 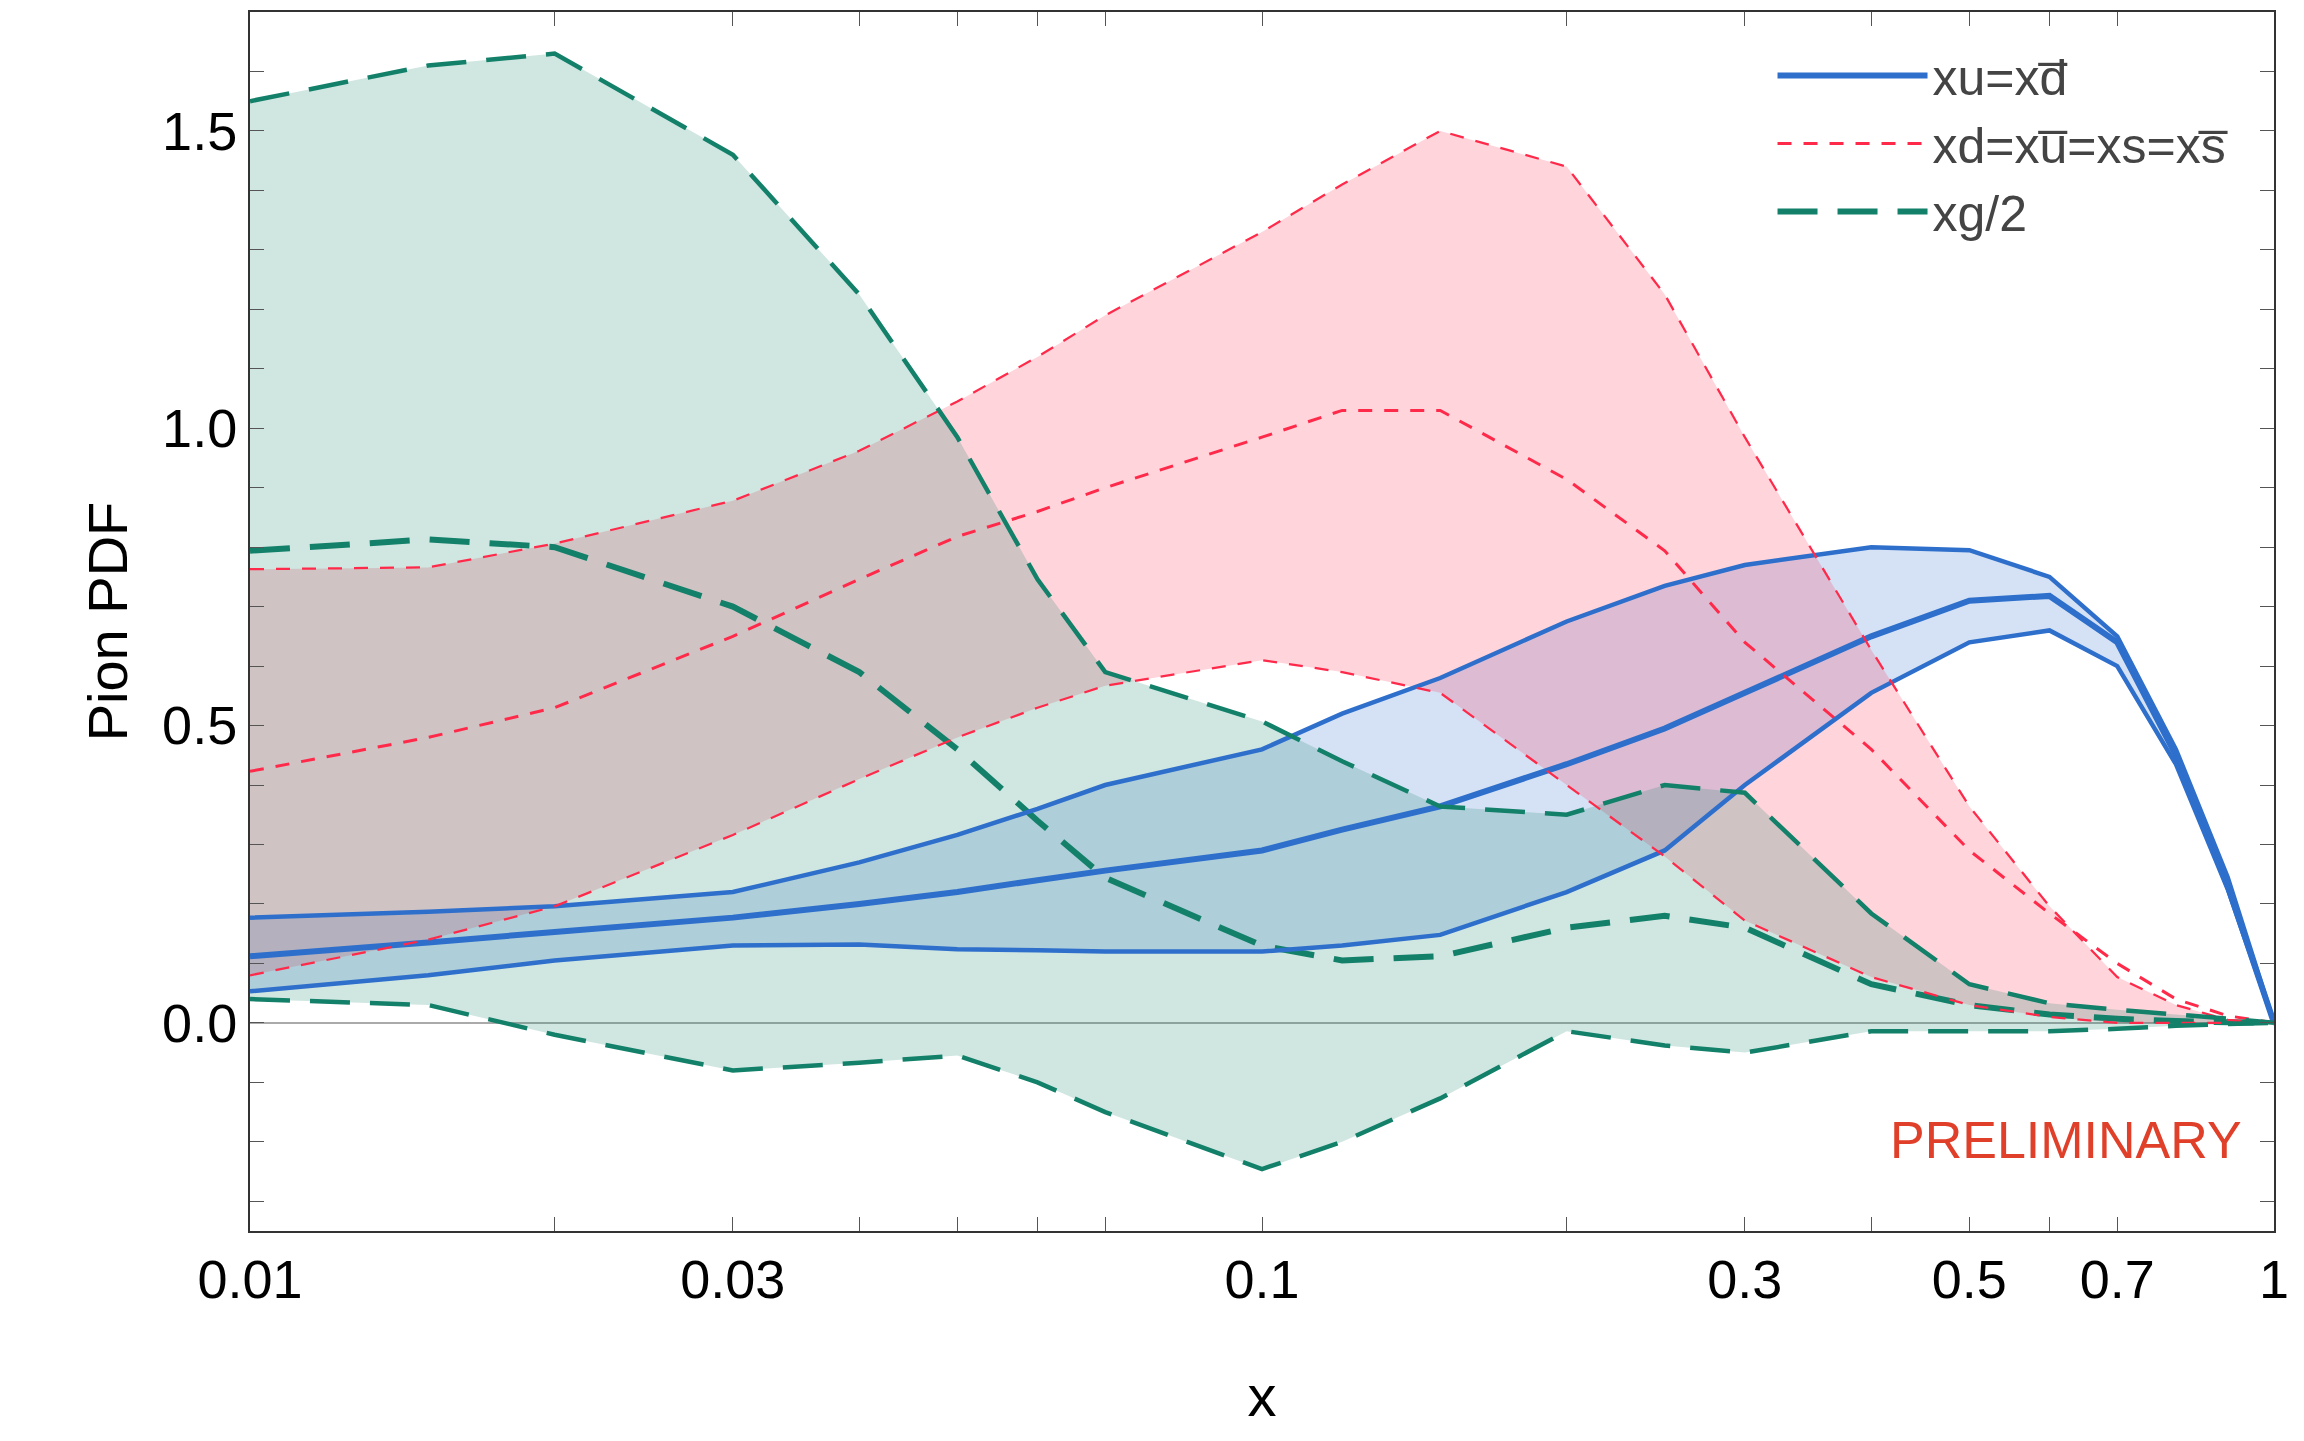 What do you see at coordinates (107, 621) in the screenshot?
I see `y-axis-title: Pion PDF` at bounding box center [107, 621].